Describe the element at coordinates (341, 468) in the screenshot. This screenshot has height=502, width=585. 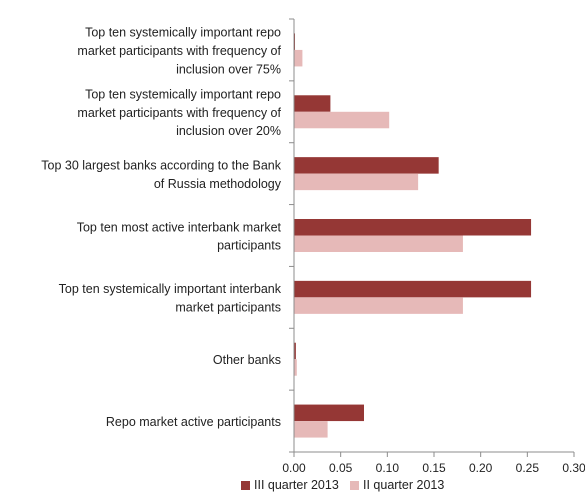
I see `x-tick-label: 0.05` at that location.